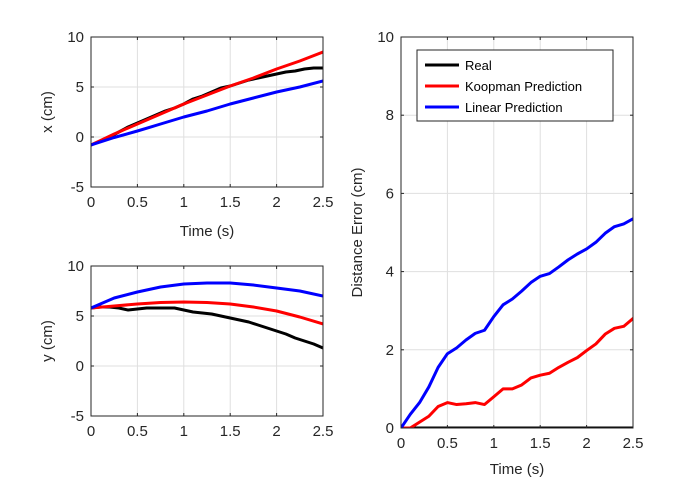 The image size is (700, 481). What do you see at coordinates (47, 341) in the screenshot?
I see `y-axis-label: y (cm)` at bounding box center [47, 341].